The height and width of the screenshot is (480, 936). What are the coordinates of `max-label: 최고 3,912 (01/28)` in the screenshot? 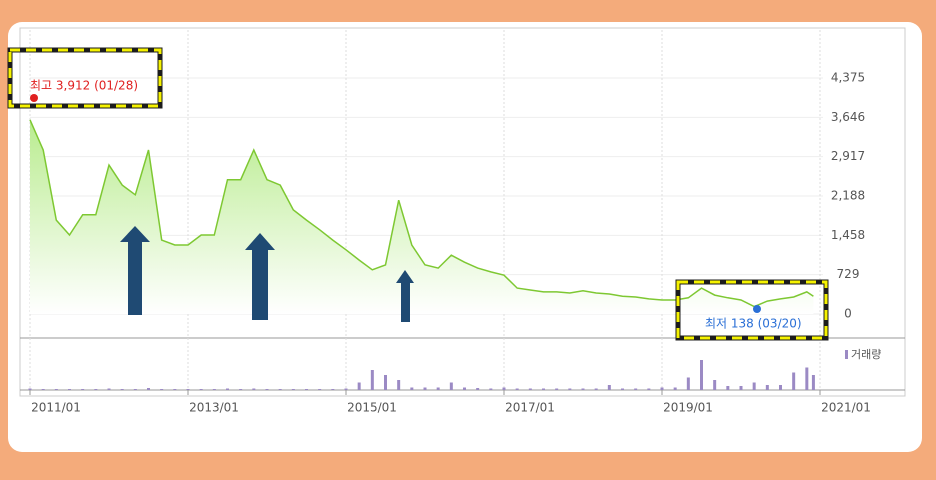 It's located at (84, 86).